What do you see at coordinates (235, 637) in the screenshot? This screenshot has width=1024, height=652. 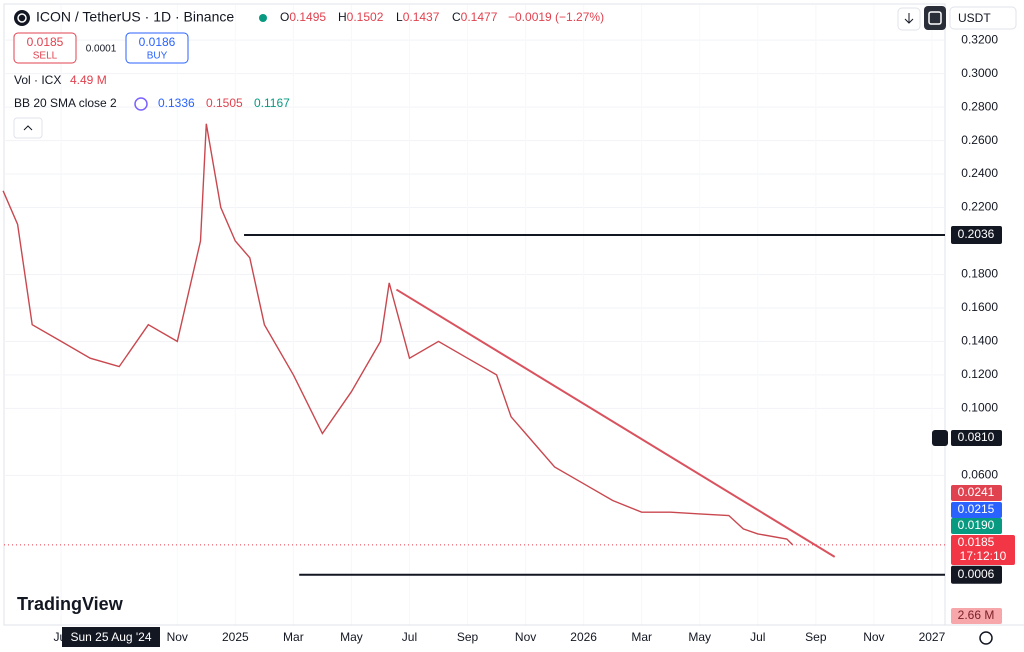 I see `time-tick-label: 2025` at bounding box center [235, 637].